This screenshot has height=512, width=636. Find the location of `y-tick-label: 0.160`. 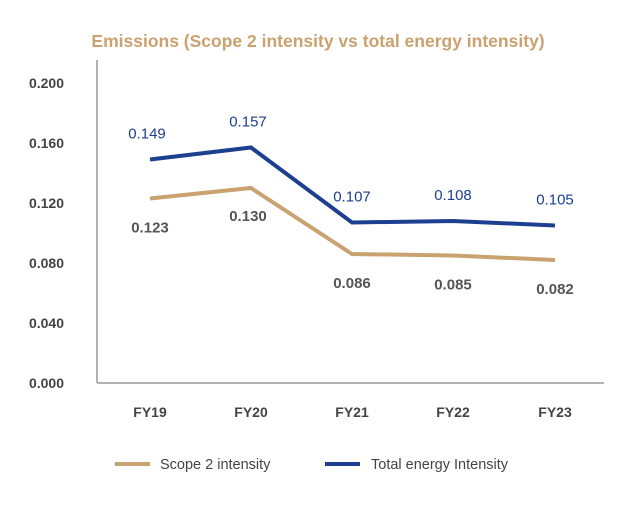

y-tick-label: 0.160 is located at coordinates (46, 143).